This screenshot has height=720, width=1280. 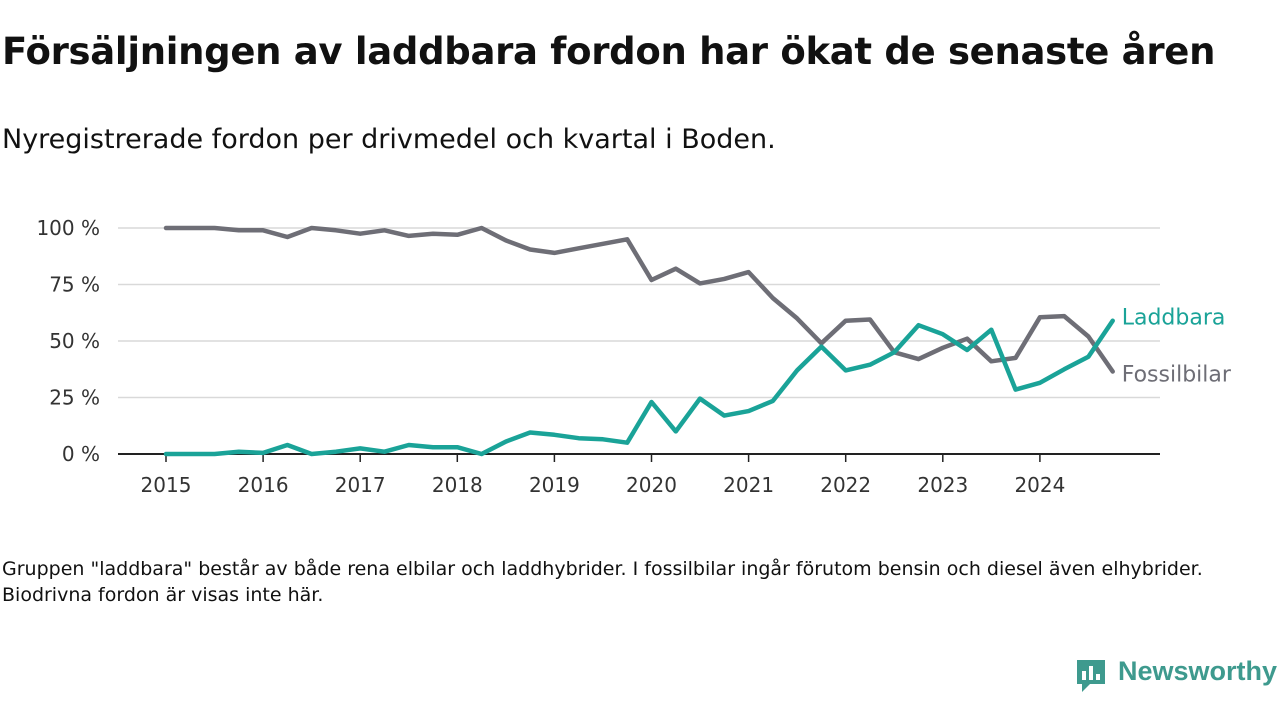 I want to click on series-line-laddbara, so click(x=639, y=387).